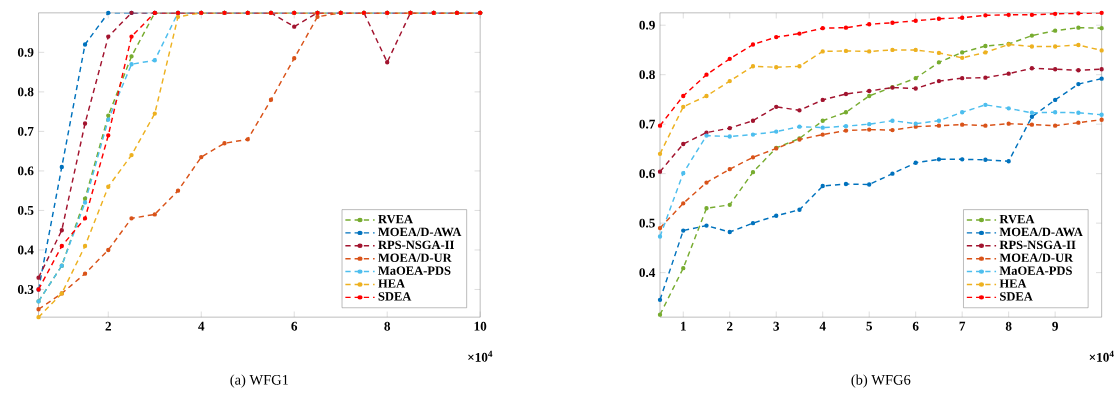 This screenshot has width=1119, height=409. Describe the element at coordinates (25, 210) in the screenshot. I see `y-tick-label: 0.5` at that location.